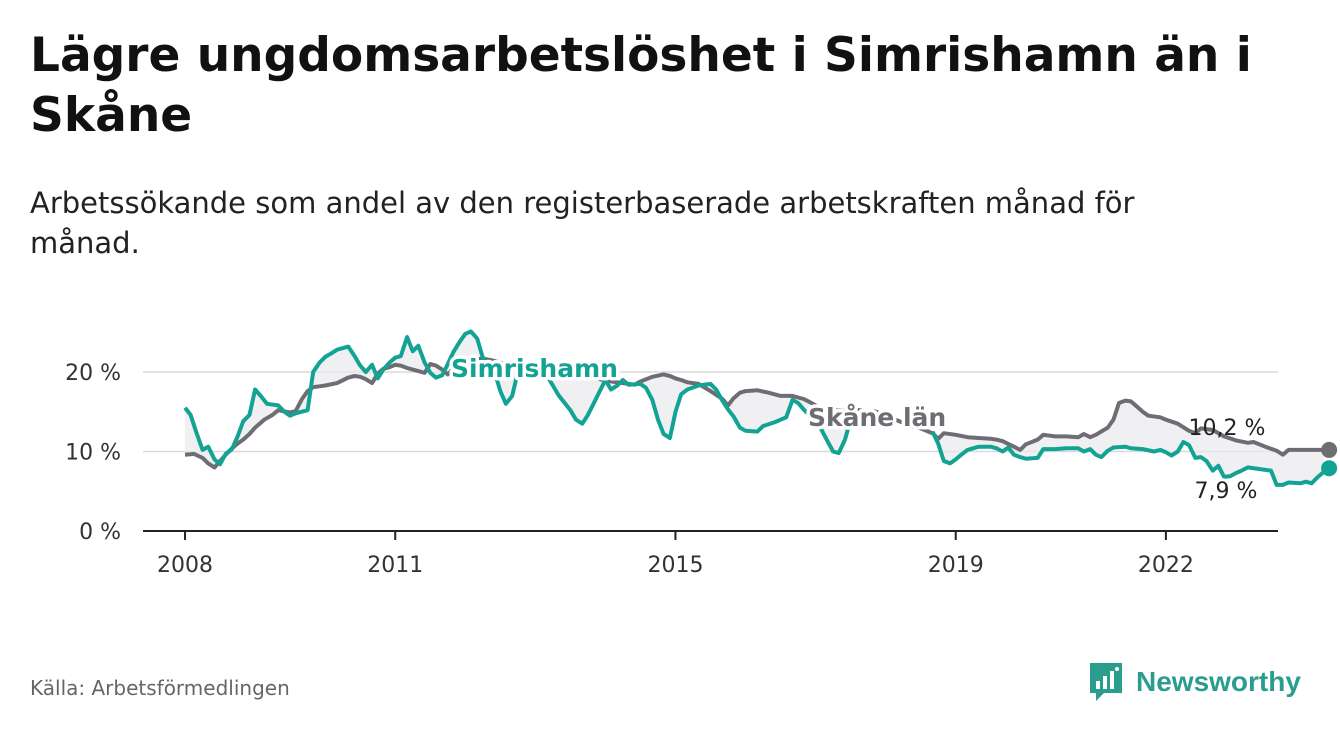 The image size is (1340, 734). I want to click on x-tick-label: 2008, so click(185, 565).